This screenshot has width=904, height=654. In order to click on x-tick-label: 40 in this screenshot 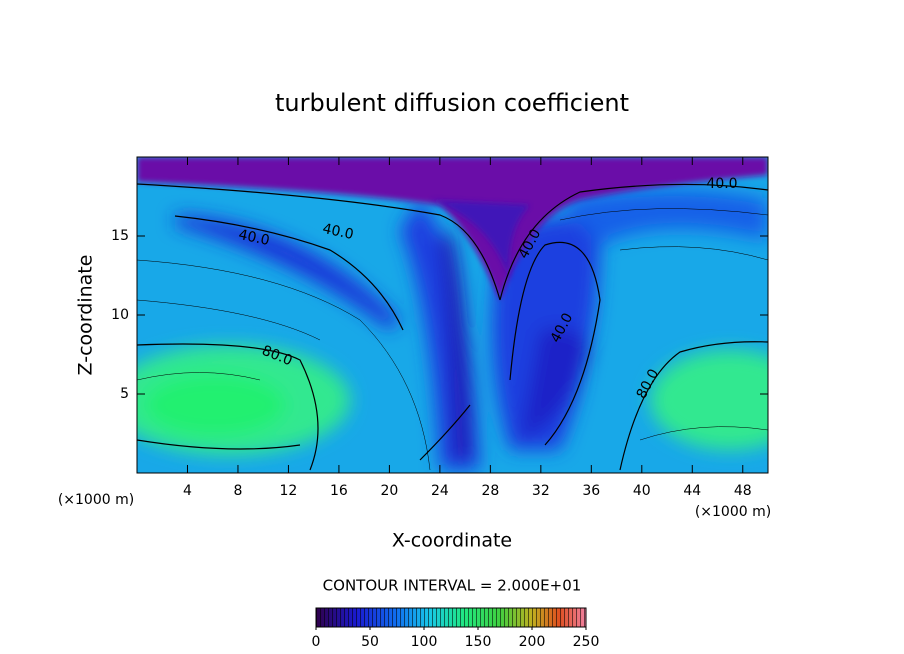, I will do `click(642, 491)`.